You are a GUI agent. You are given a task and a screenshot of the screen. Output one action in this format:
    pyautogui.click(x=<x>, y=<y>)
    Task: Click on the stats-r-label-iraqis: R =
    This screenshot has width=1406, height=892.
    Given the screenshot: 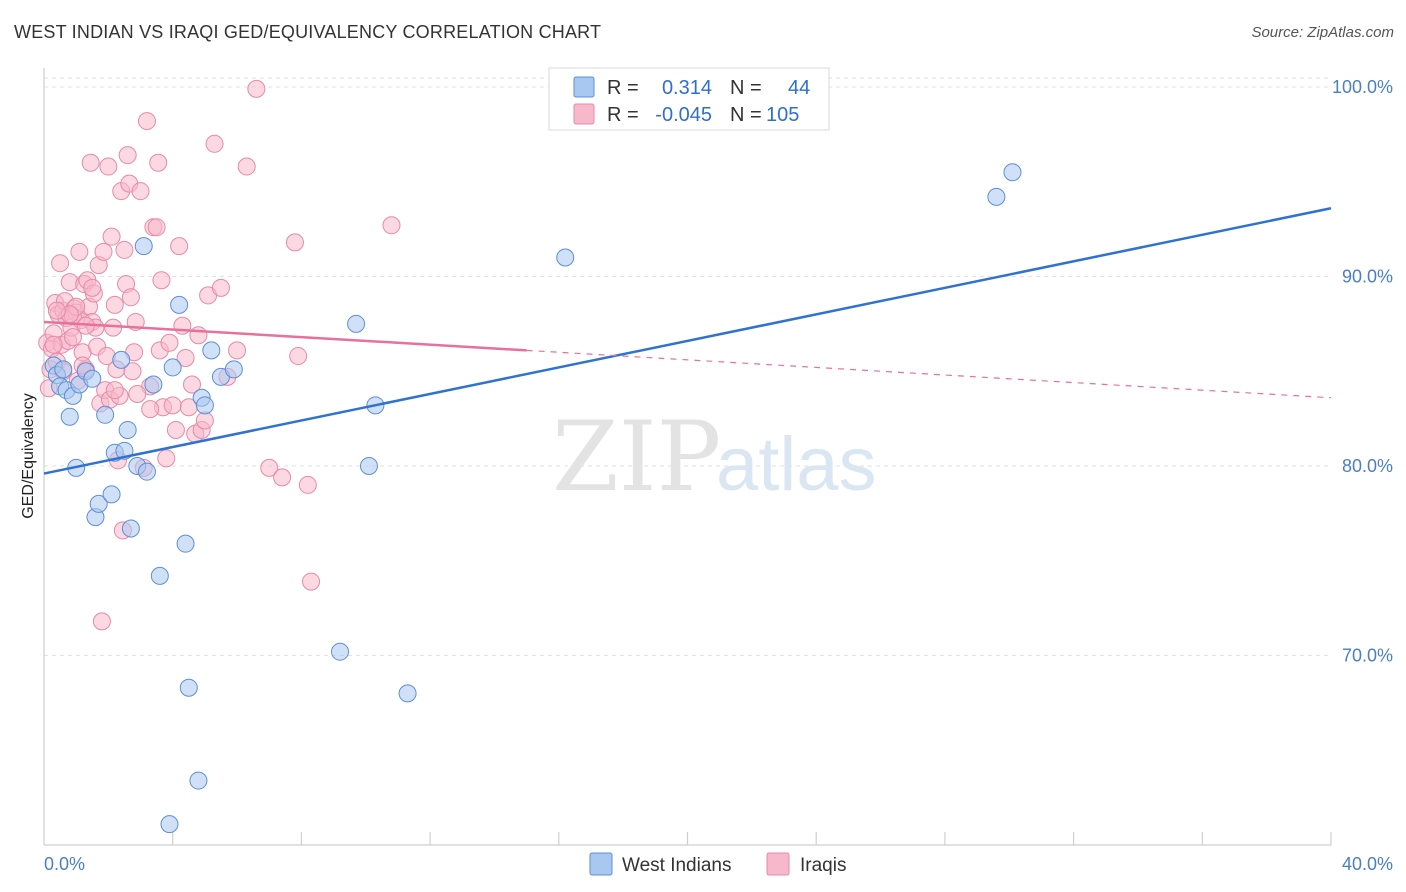 What is the action you would take?
    pyautogui.click(x=623, y=115)
    